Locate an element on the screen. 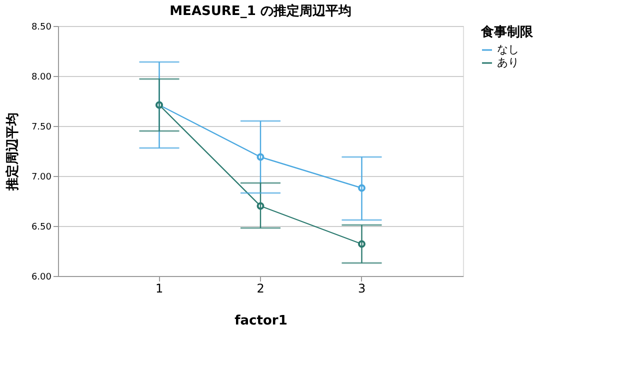 Image resolution: width=630 pixels, height=380 pixels. y-tick-label: 7.00 is located at coordinates (41, 177).